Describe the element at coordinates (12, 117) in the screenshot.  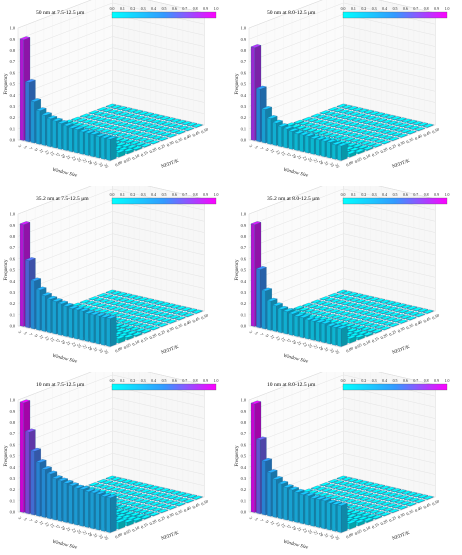
I see `z-tick-label: 0.2` at that location.